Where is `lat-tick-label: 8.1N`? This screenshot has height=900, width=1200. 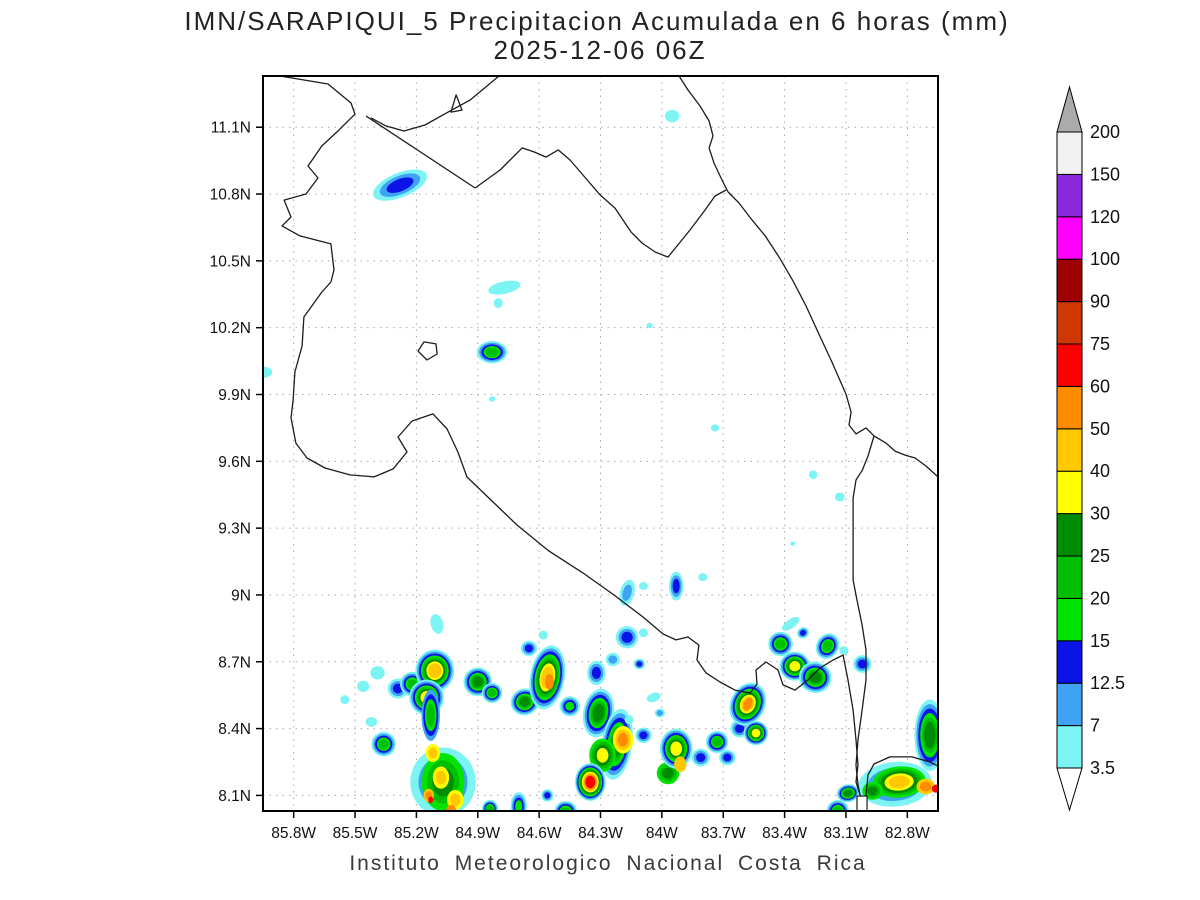 lat-tick-label: 8.1N is located at coordinates (234, 796).